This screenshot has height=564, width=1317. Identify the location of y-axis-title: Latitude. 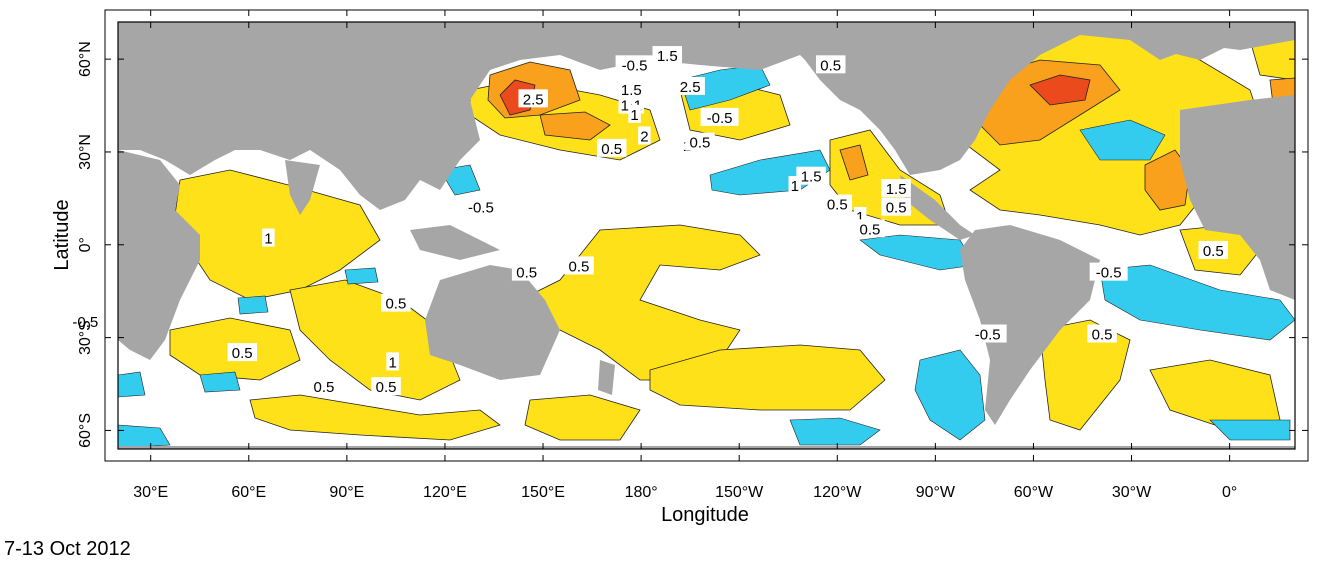
(62, 234).